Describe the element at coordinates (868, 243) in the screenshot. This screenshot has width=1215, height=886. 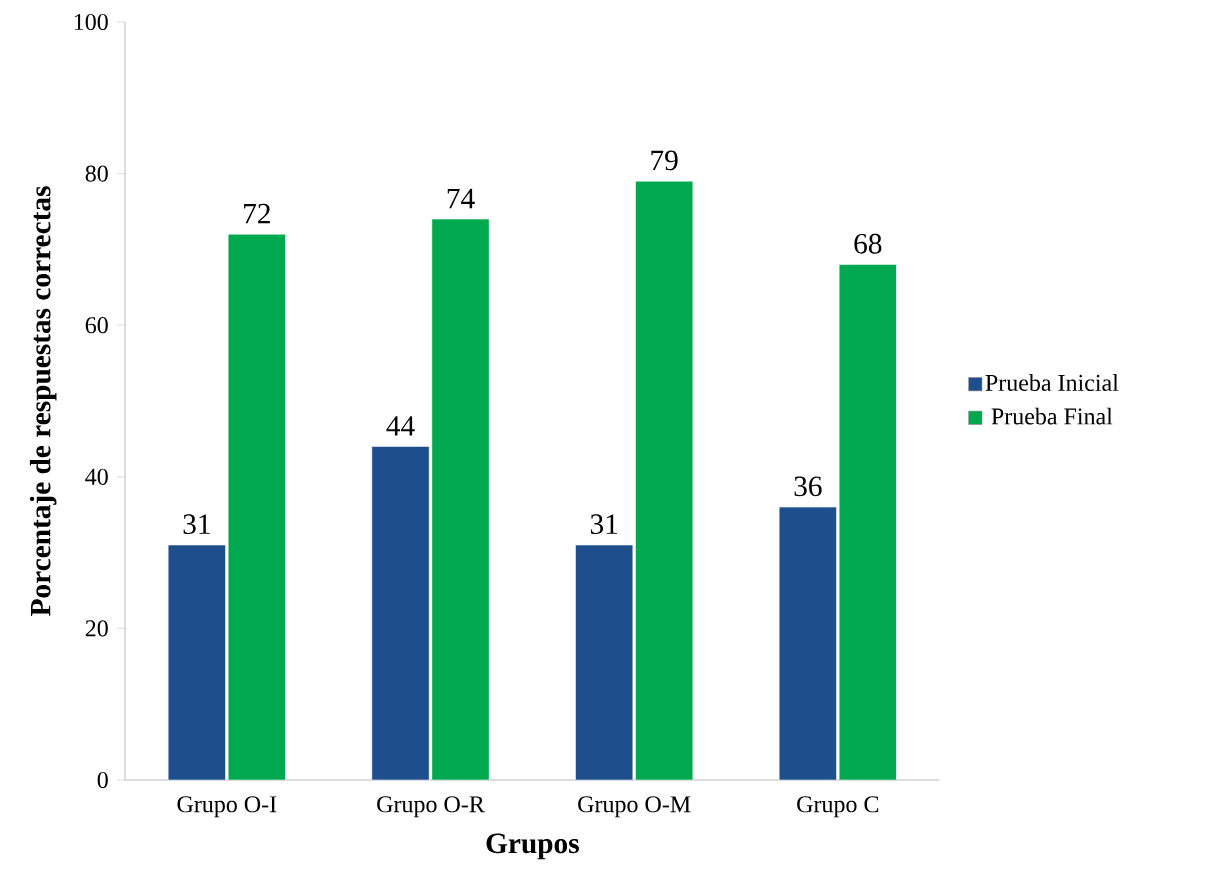
I see `data-label: 68` at that location.